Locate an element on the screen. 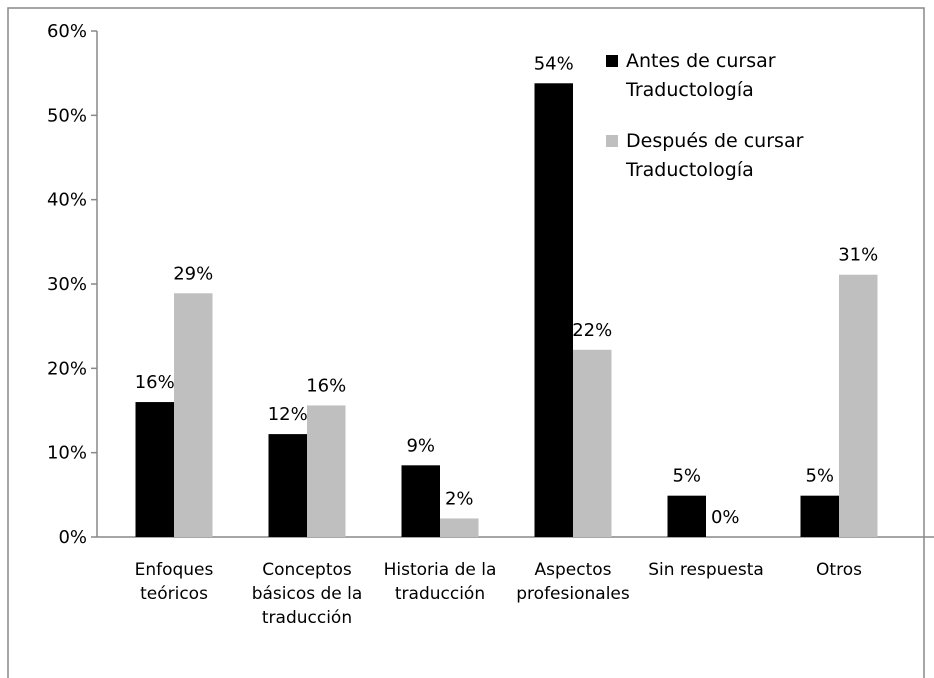 Image resolution: width=934 pixels, height=678 pixels. x-tick-label: Enfoques teóricos is located at coordinates (174, 582).